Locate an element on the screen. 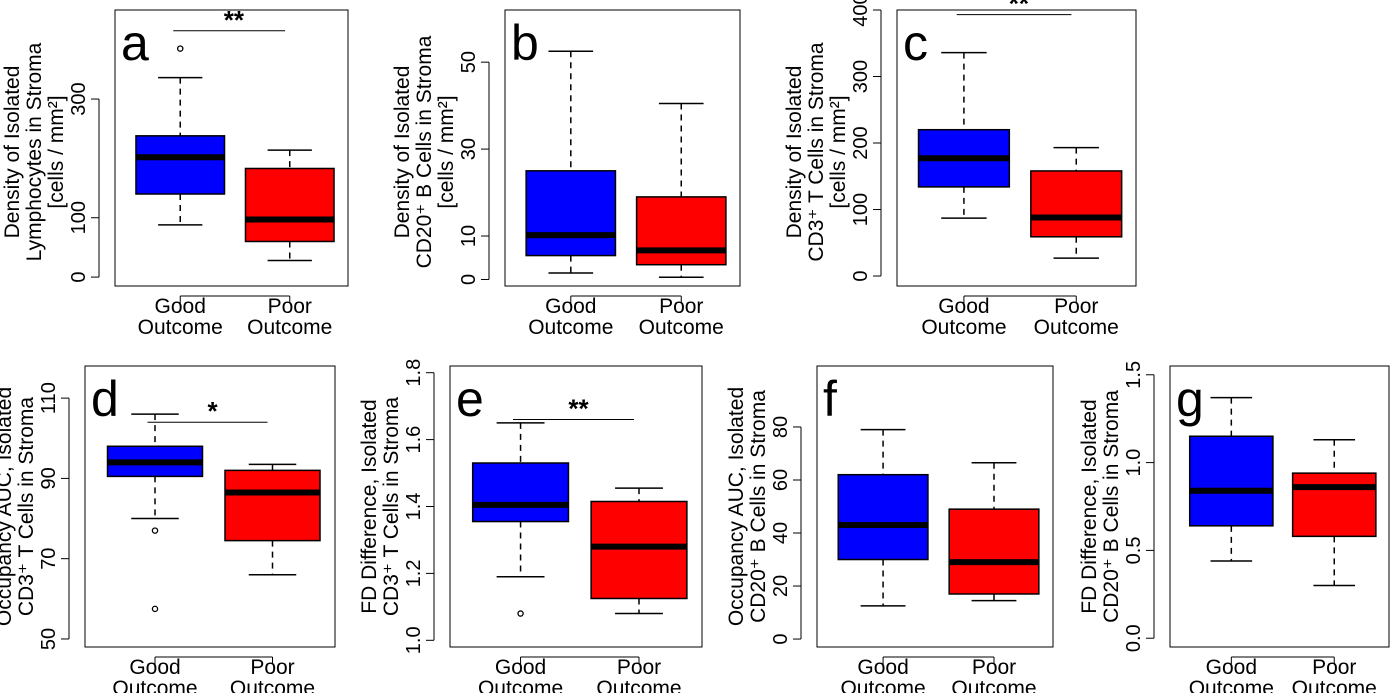  y-tick-label: 10 is located at coordinates (469, 236).